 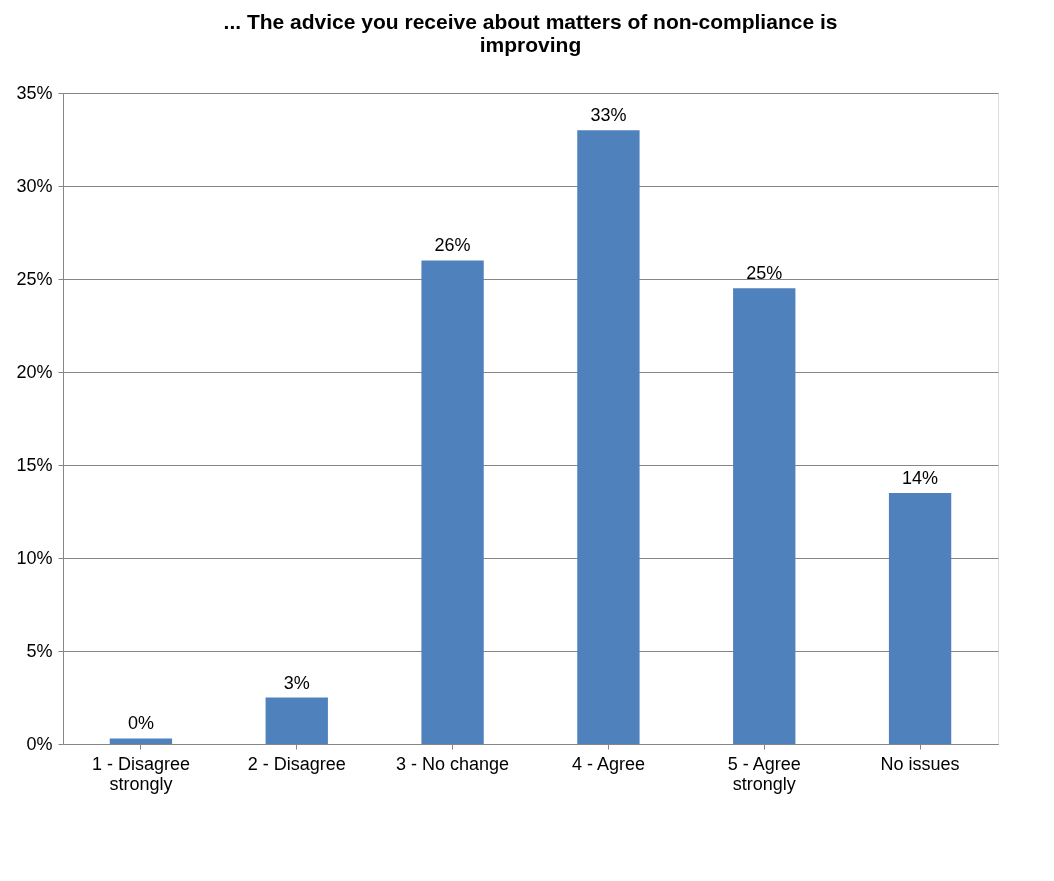 I want to click on y-tick-label: 35%, so click(x=34, y=92).